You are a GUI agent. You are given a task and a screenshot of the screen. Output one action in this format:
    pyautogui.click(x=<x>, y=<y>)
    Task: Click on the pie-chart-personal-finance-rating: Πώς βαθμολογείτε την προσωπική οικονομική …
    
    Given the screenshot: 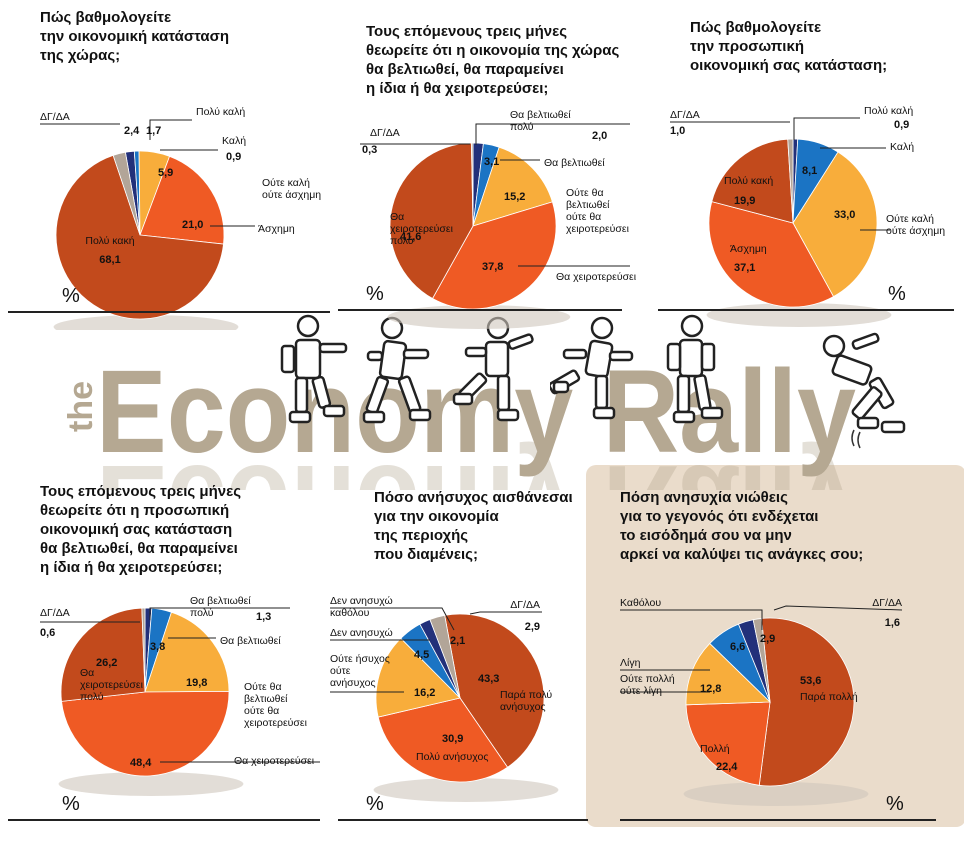 What is the action you would take?
    pyautogui.click(x=806, y=173)
    